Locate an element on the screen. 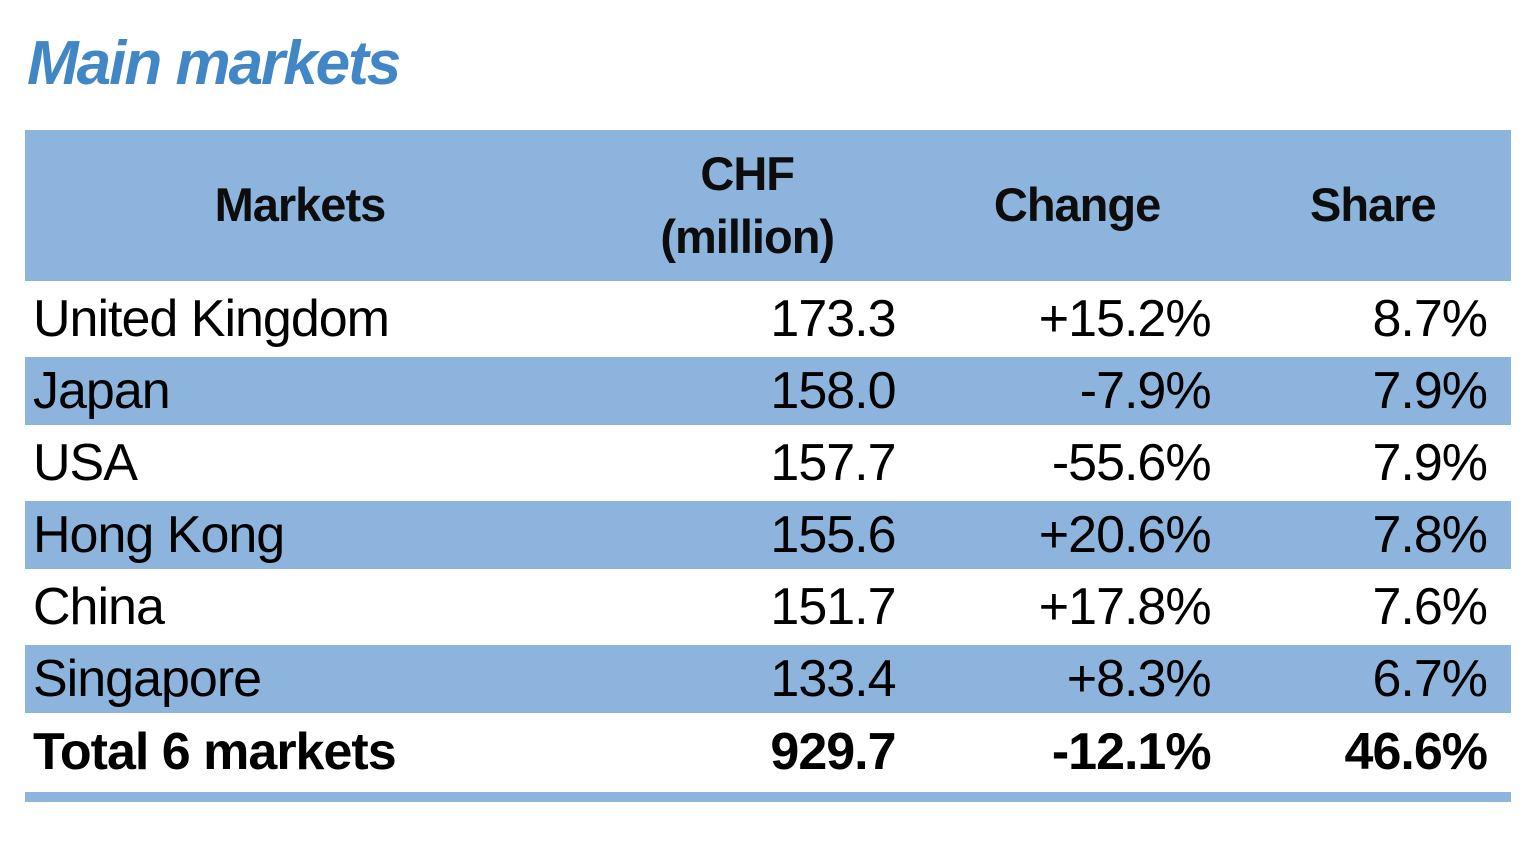 This screenshot has height=864, width=1536. value-cell: 155.6 is located at coordinates (833, 535).